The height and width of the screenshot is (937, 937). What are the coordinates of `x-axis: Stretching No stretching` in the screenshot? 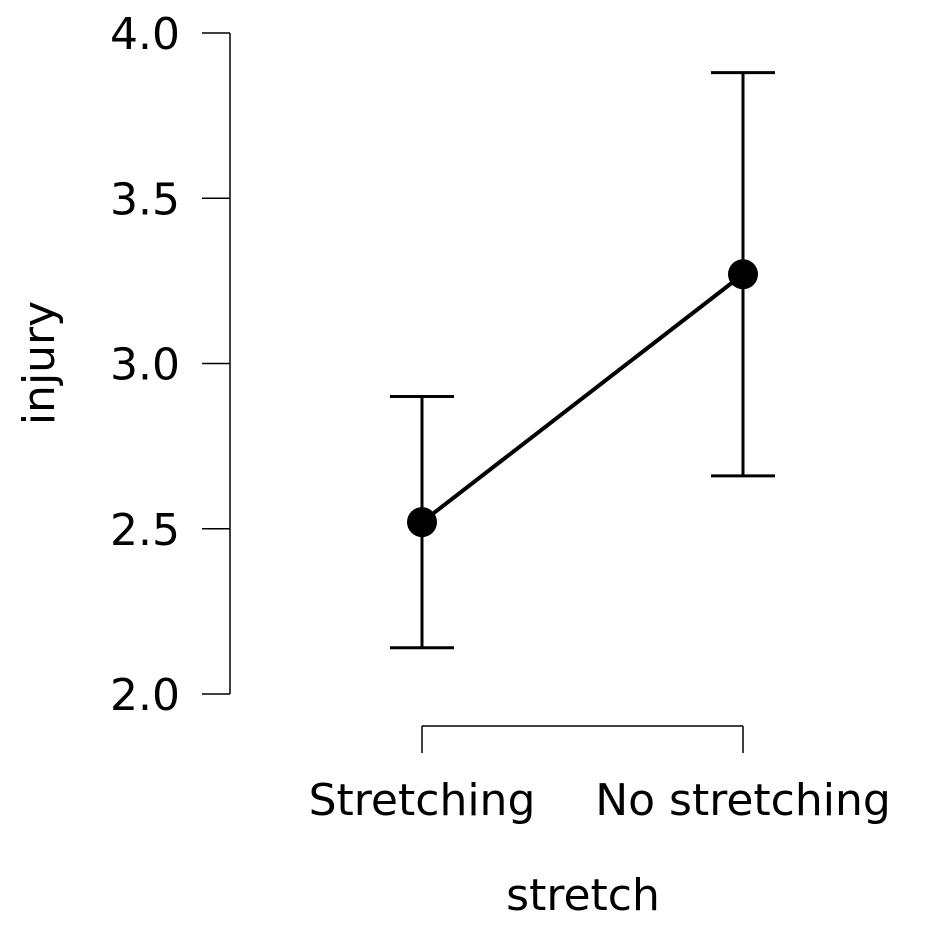 It's located at (600, 775).